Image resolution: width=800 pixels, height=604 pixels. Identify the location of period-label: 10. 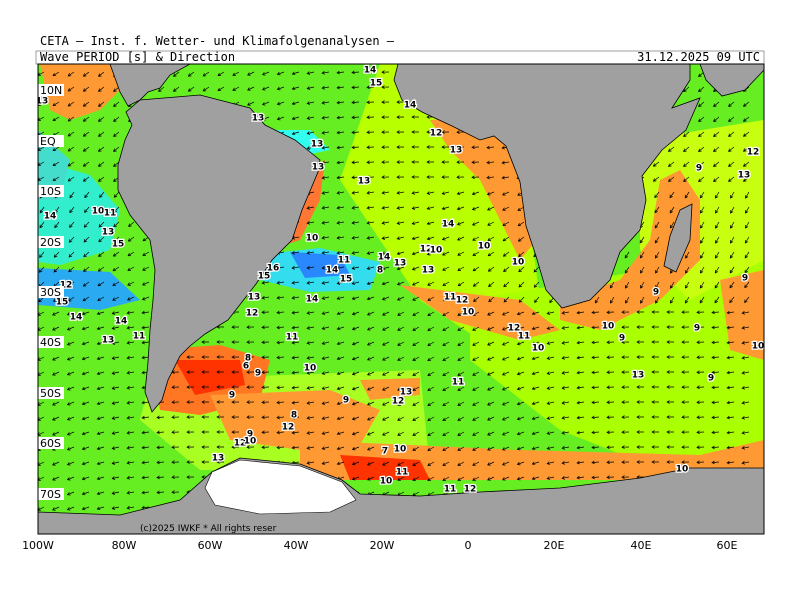
(400, 450).